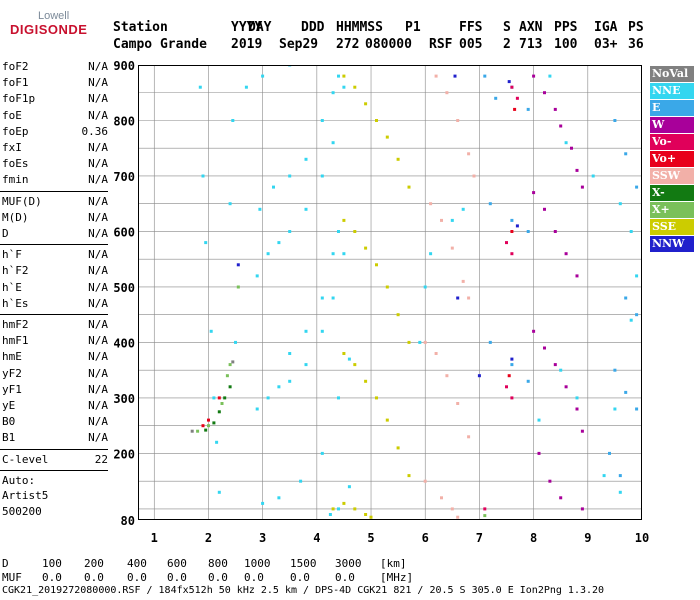 This screenshot has width=700, height=600. I want to click on parameter-row: foF2 N/A, so click(55, 67).